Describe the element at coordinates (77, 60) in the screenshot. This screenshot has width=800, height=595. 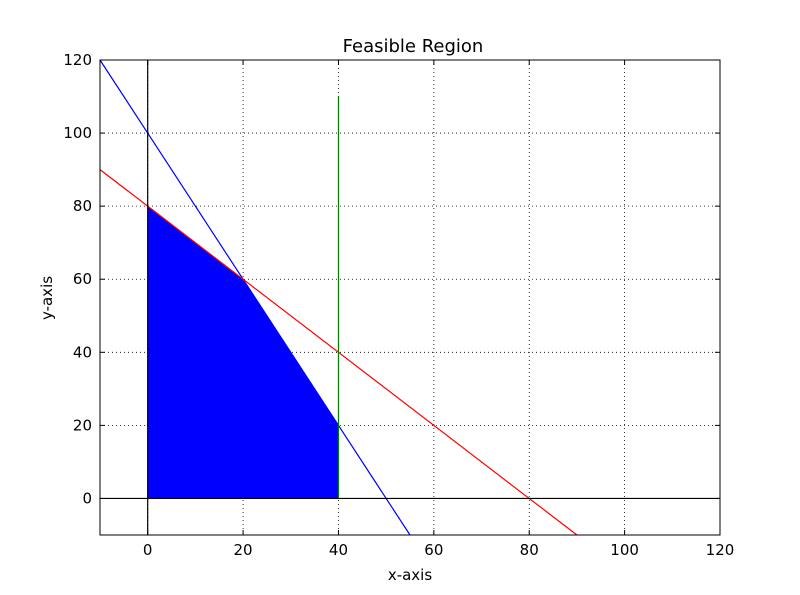
I see `y-tick-label: 120` at that location.